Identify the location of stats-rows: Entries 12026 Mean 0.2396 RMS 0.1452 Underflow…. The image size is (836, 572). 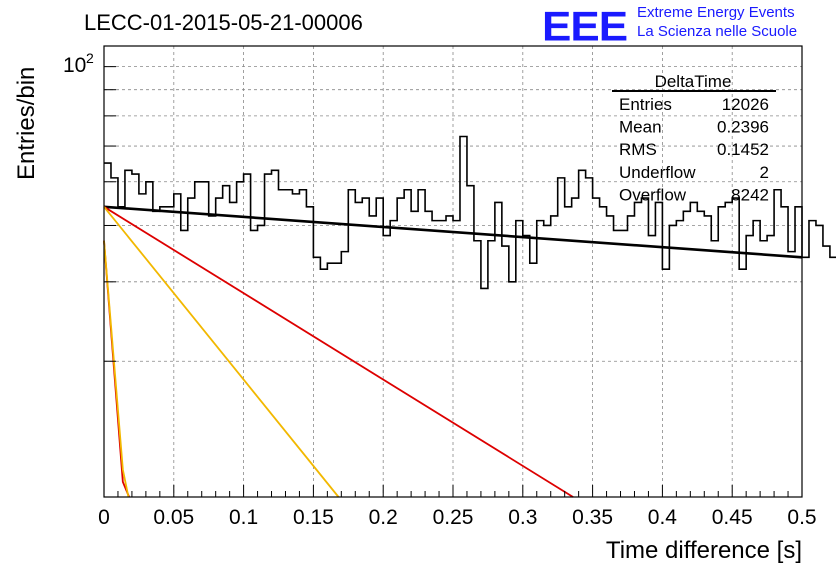
(694, 149).